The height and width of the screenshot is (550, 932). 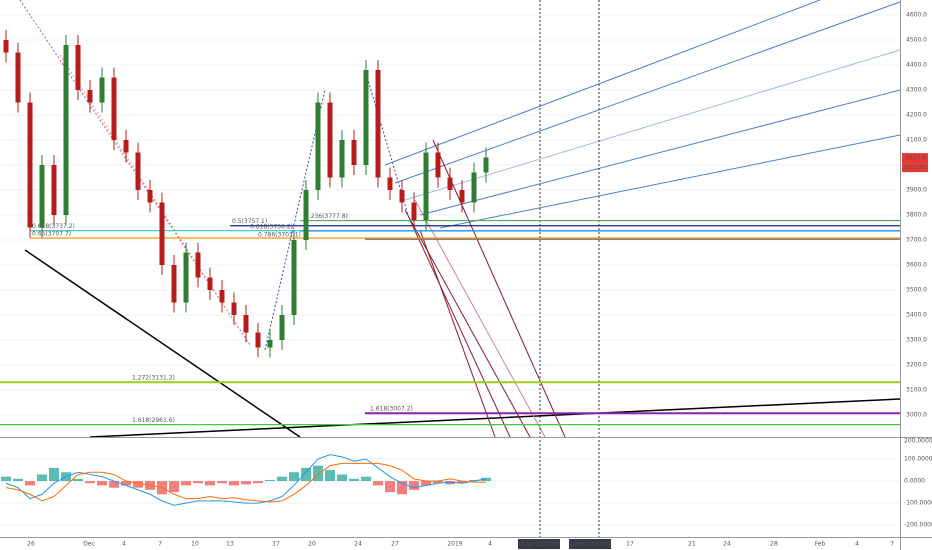 What do you see at coordinates (454, 544) in the screenshot?
I see `x-tick-label: 2019` at bounding box center [454, 544].